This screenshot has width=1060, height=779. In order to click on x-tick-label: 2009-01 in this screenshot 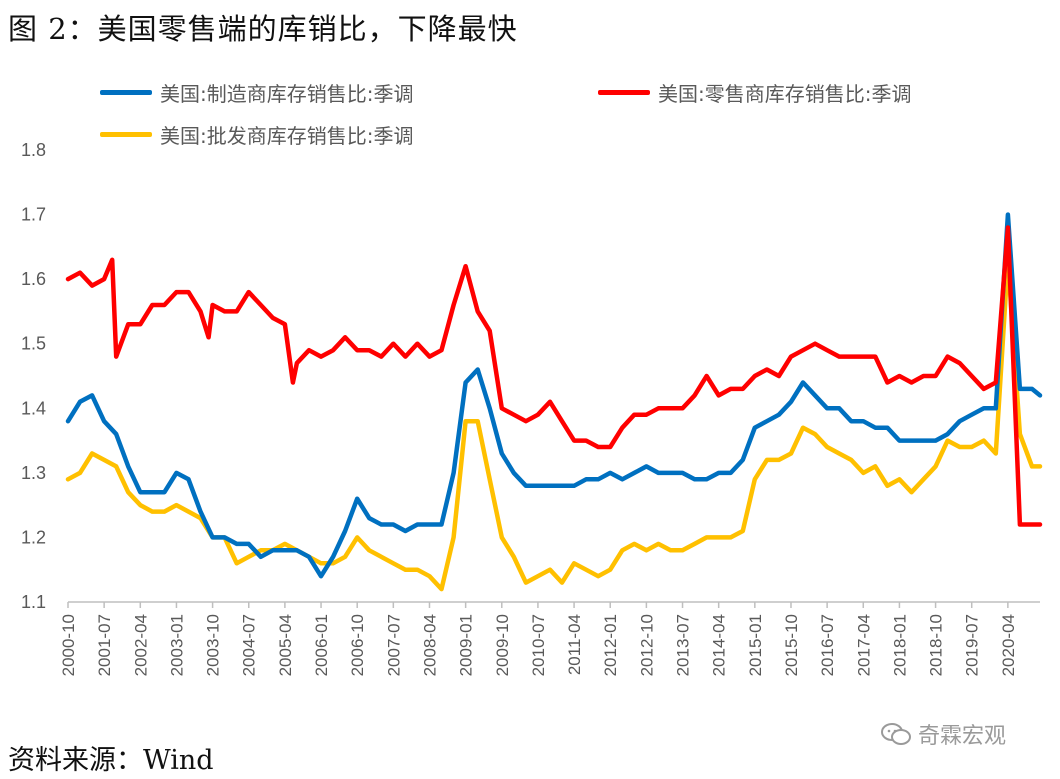, I will do `click(466, 645)`.